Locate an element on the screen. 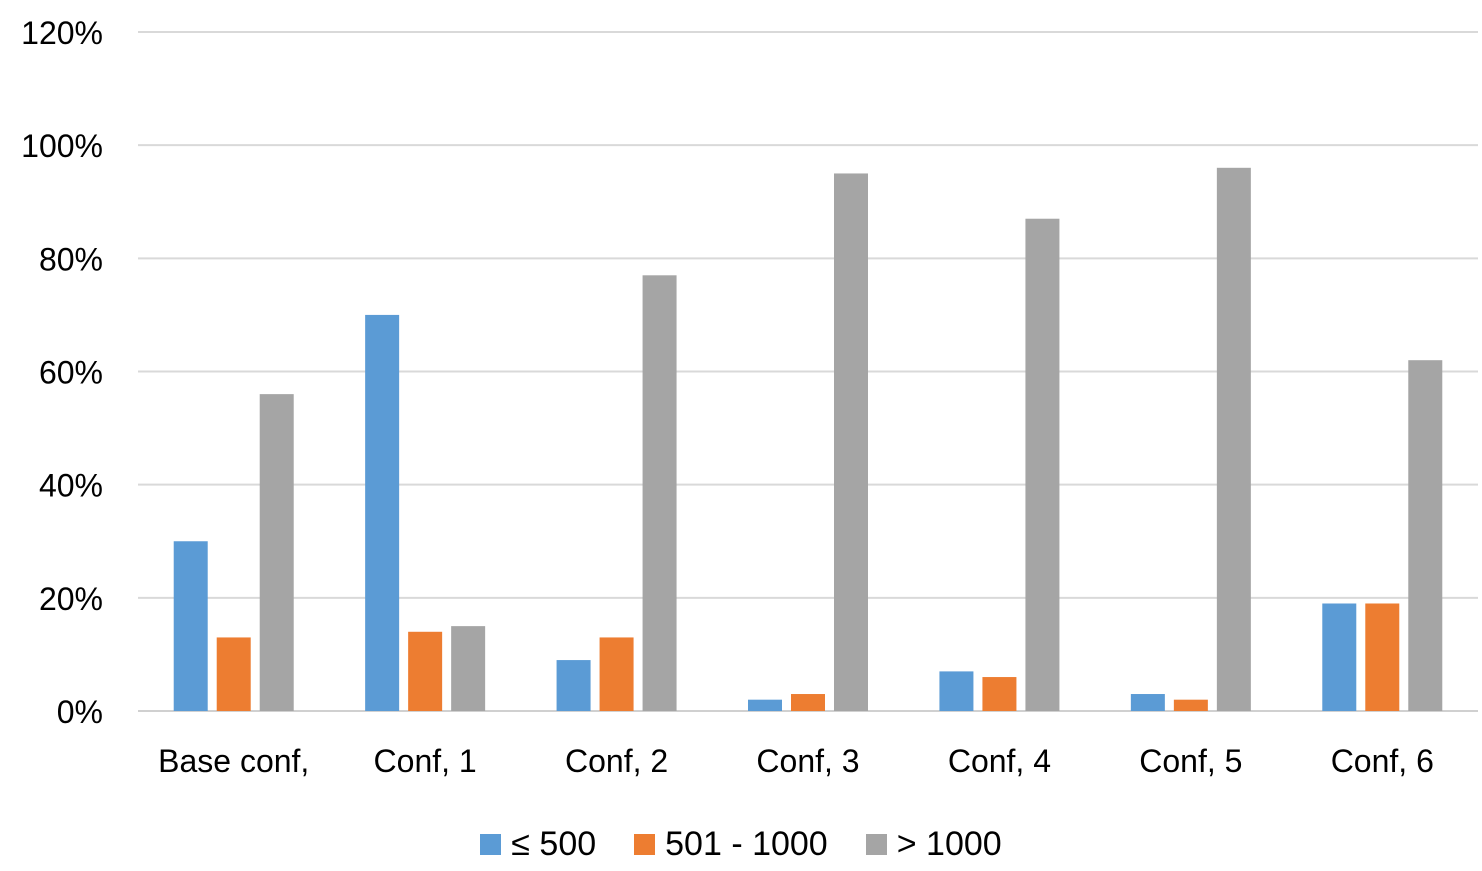 The image size is (1482, 871). legend-item-501-1000: 501 - 1000 is located at coordinates (731, 844).